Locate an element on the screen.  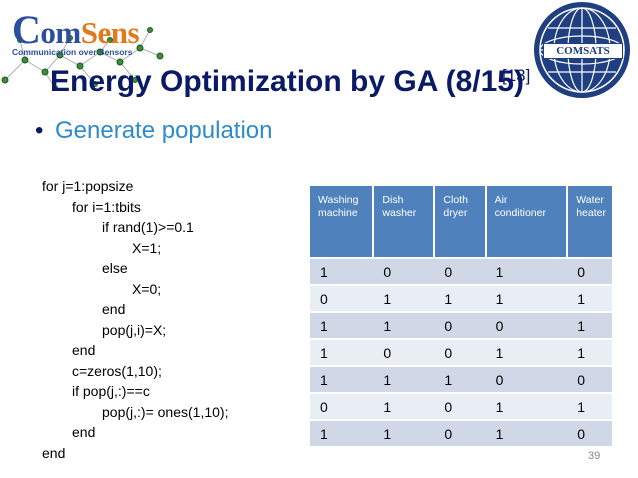
code-line: if pop(j,:)==c is located at coordinates (111, 391).